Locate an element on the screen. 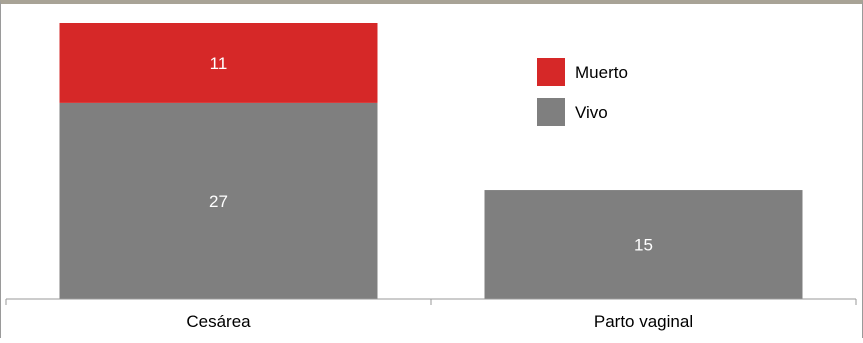 The height and width of the screenshot is (343, 863). legend-swatch-muerto is located at coordinates (551, 72).